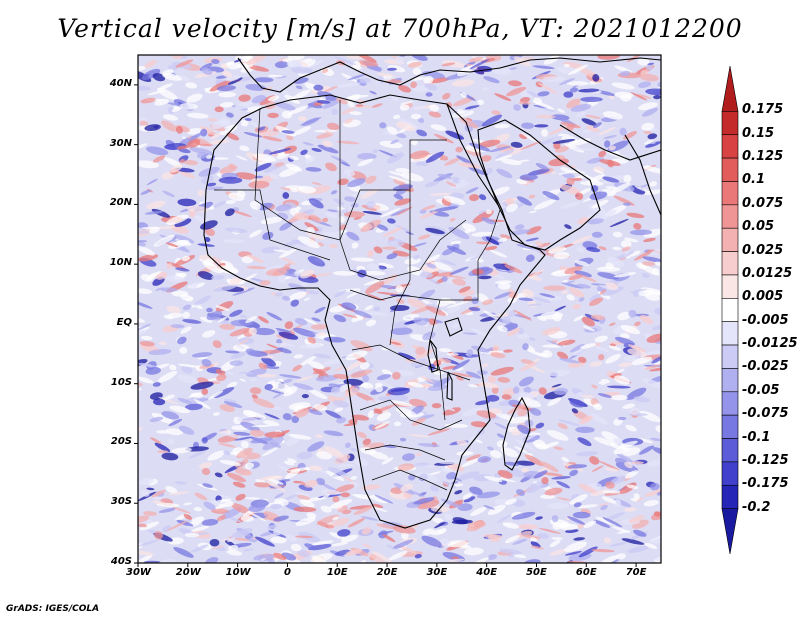 Image resolution: width=800 pixels, height=618 pixels. Describe the element at coordinates (238, 572) in the screenshot. I see `lon-tick-label: 10W` at that location.